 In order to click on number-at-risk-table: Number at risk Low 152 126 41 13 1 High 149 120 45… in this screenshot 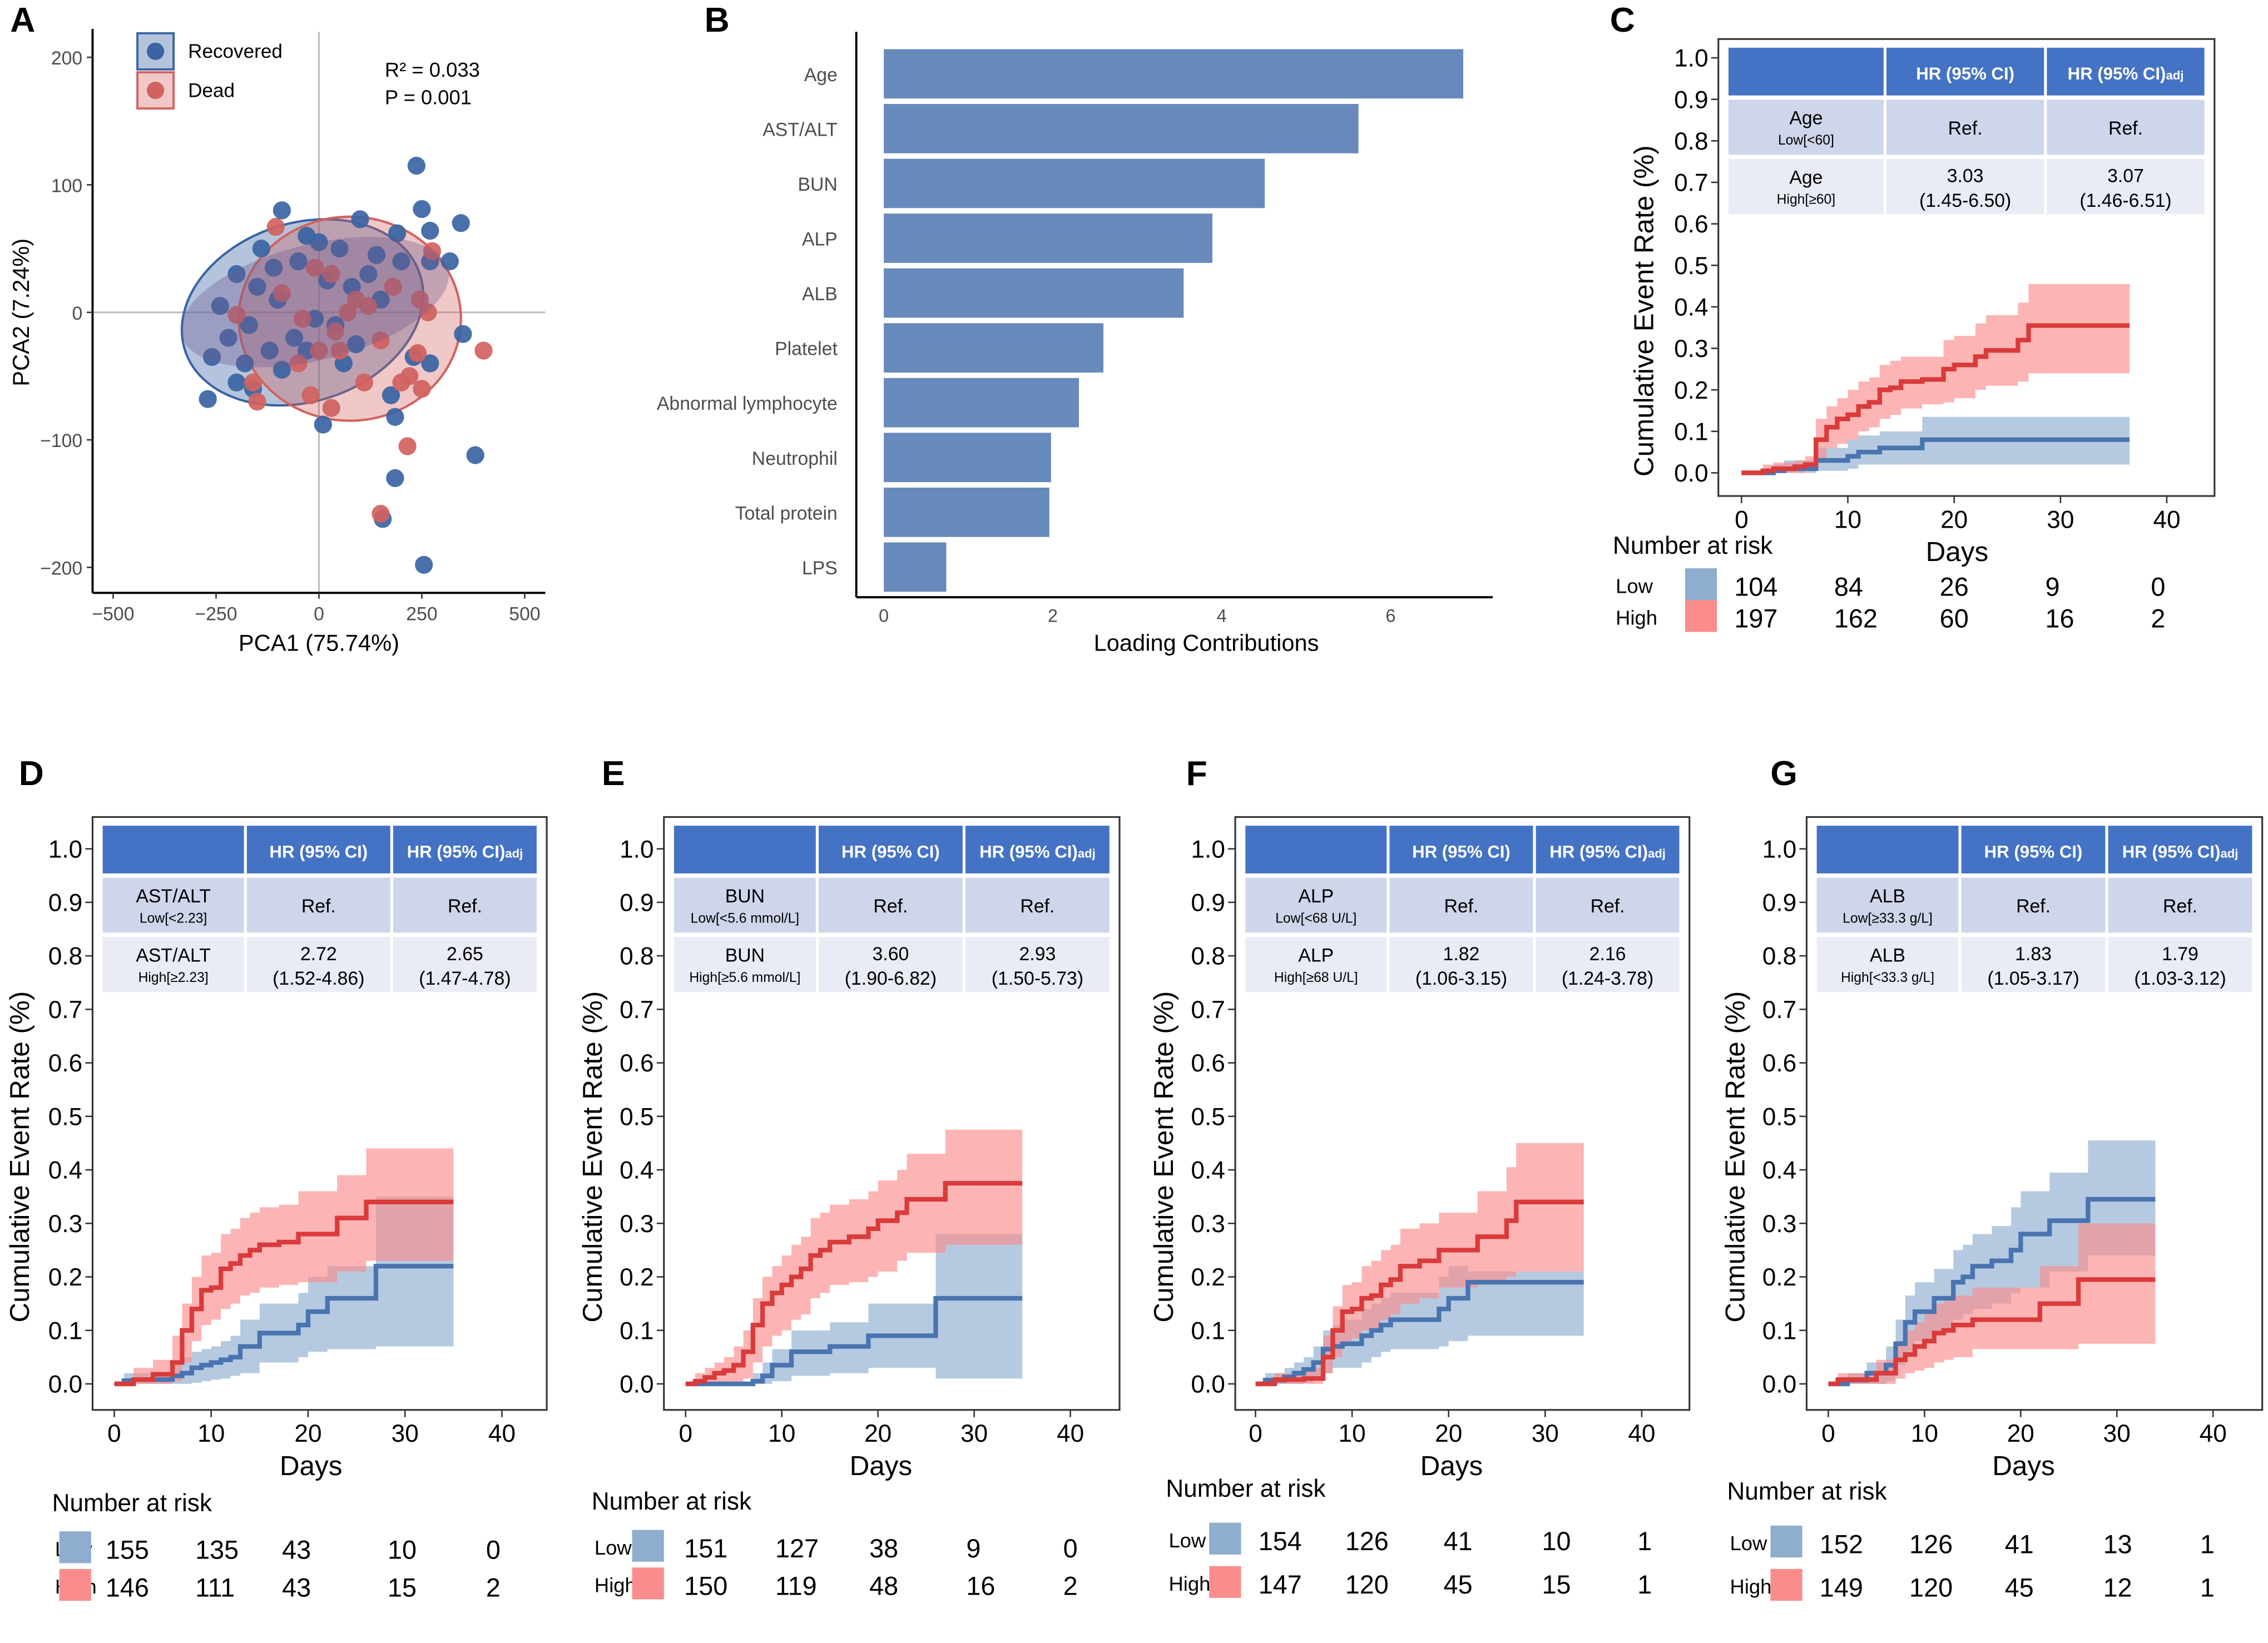, I will do `click(1970, 1540)`.